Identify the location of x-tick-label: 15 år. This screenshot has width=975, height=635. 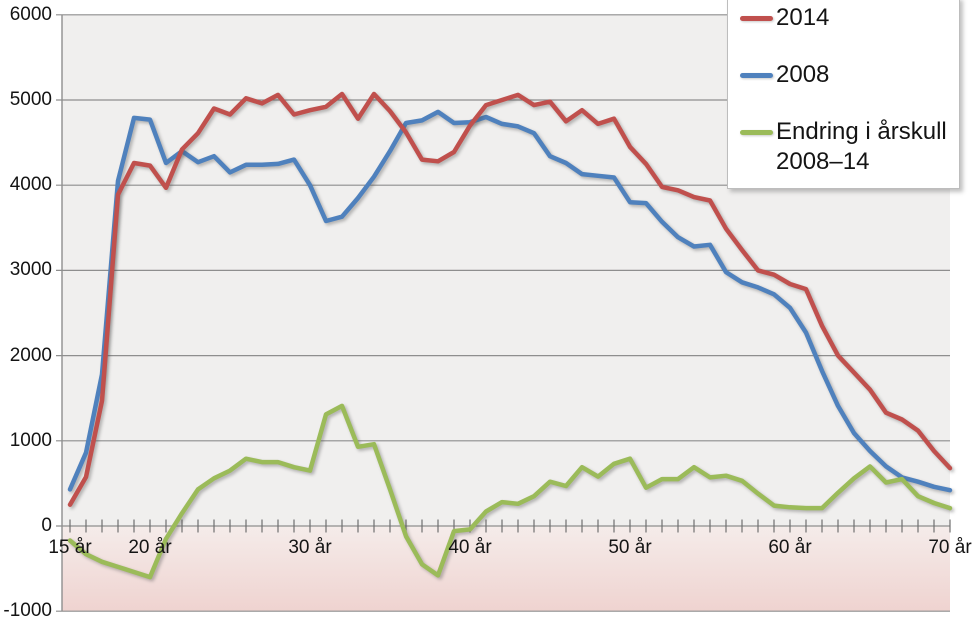
(70, 547).